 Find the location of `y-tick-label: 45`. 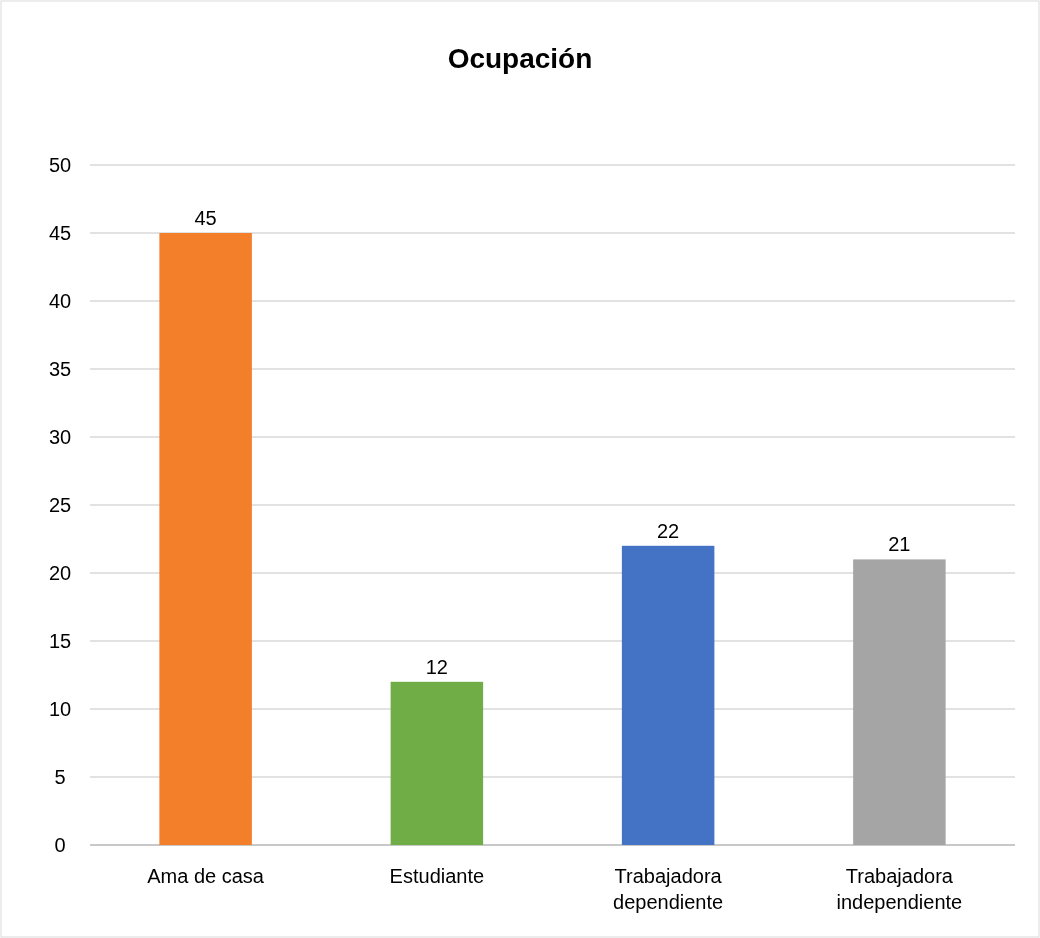

y-tick-label: 45 is located at coordinates (60, 233).